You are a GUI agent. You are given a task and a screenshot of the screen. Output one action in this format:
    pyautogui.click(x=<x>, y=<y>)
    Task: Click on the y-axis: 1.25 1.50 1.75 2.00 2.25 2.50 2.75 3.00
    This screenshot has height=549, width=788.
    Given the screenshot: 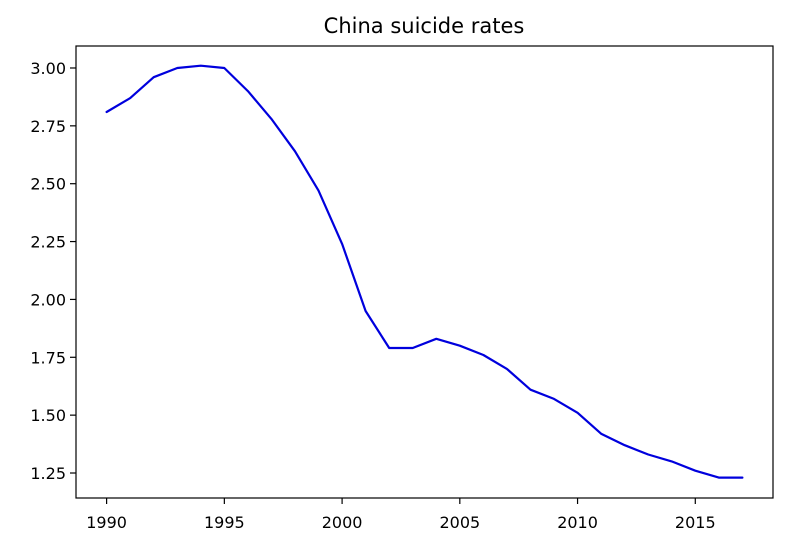 What is the action you would take?
    pyautogui.click(x=53, y=271)
    